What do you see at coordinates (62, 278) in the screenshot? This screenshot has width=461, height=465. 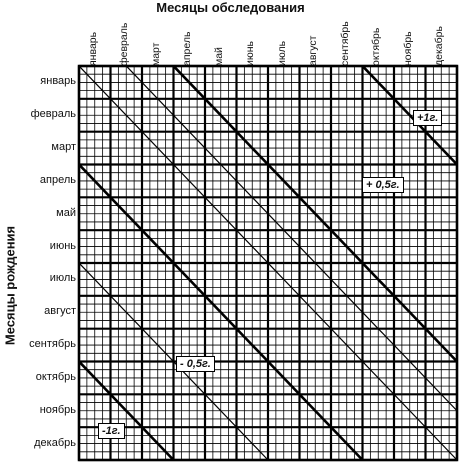 I see `row-label: июль` at bounding box center [62, 278].